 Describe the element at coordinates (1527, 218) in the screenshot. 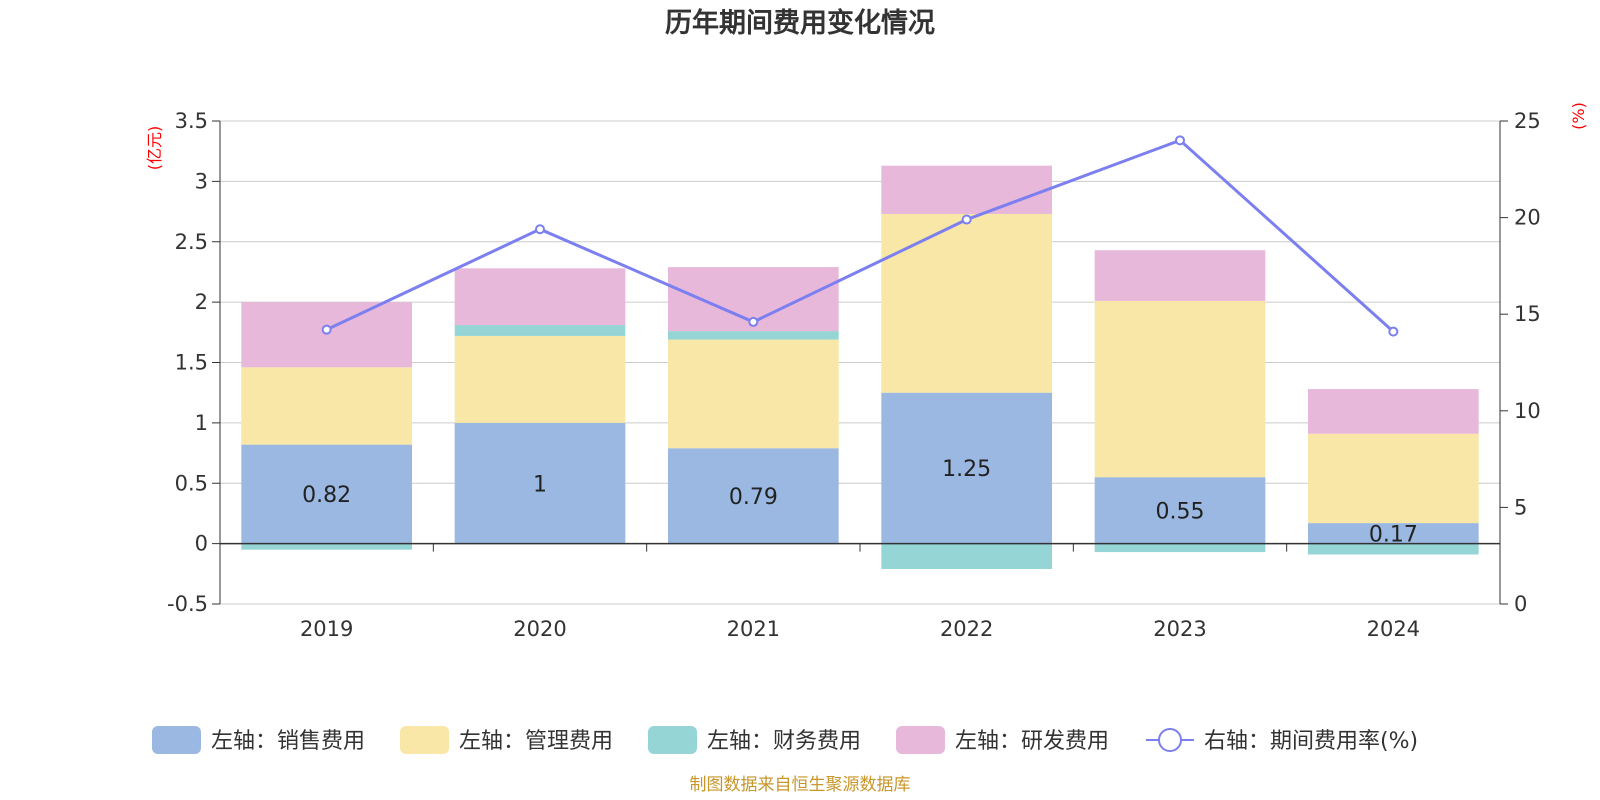

I see `right-axis-tick-label: 20` at that location.